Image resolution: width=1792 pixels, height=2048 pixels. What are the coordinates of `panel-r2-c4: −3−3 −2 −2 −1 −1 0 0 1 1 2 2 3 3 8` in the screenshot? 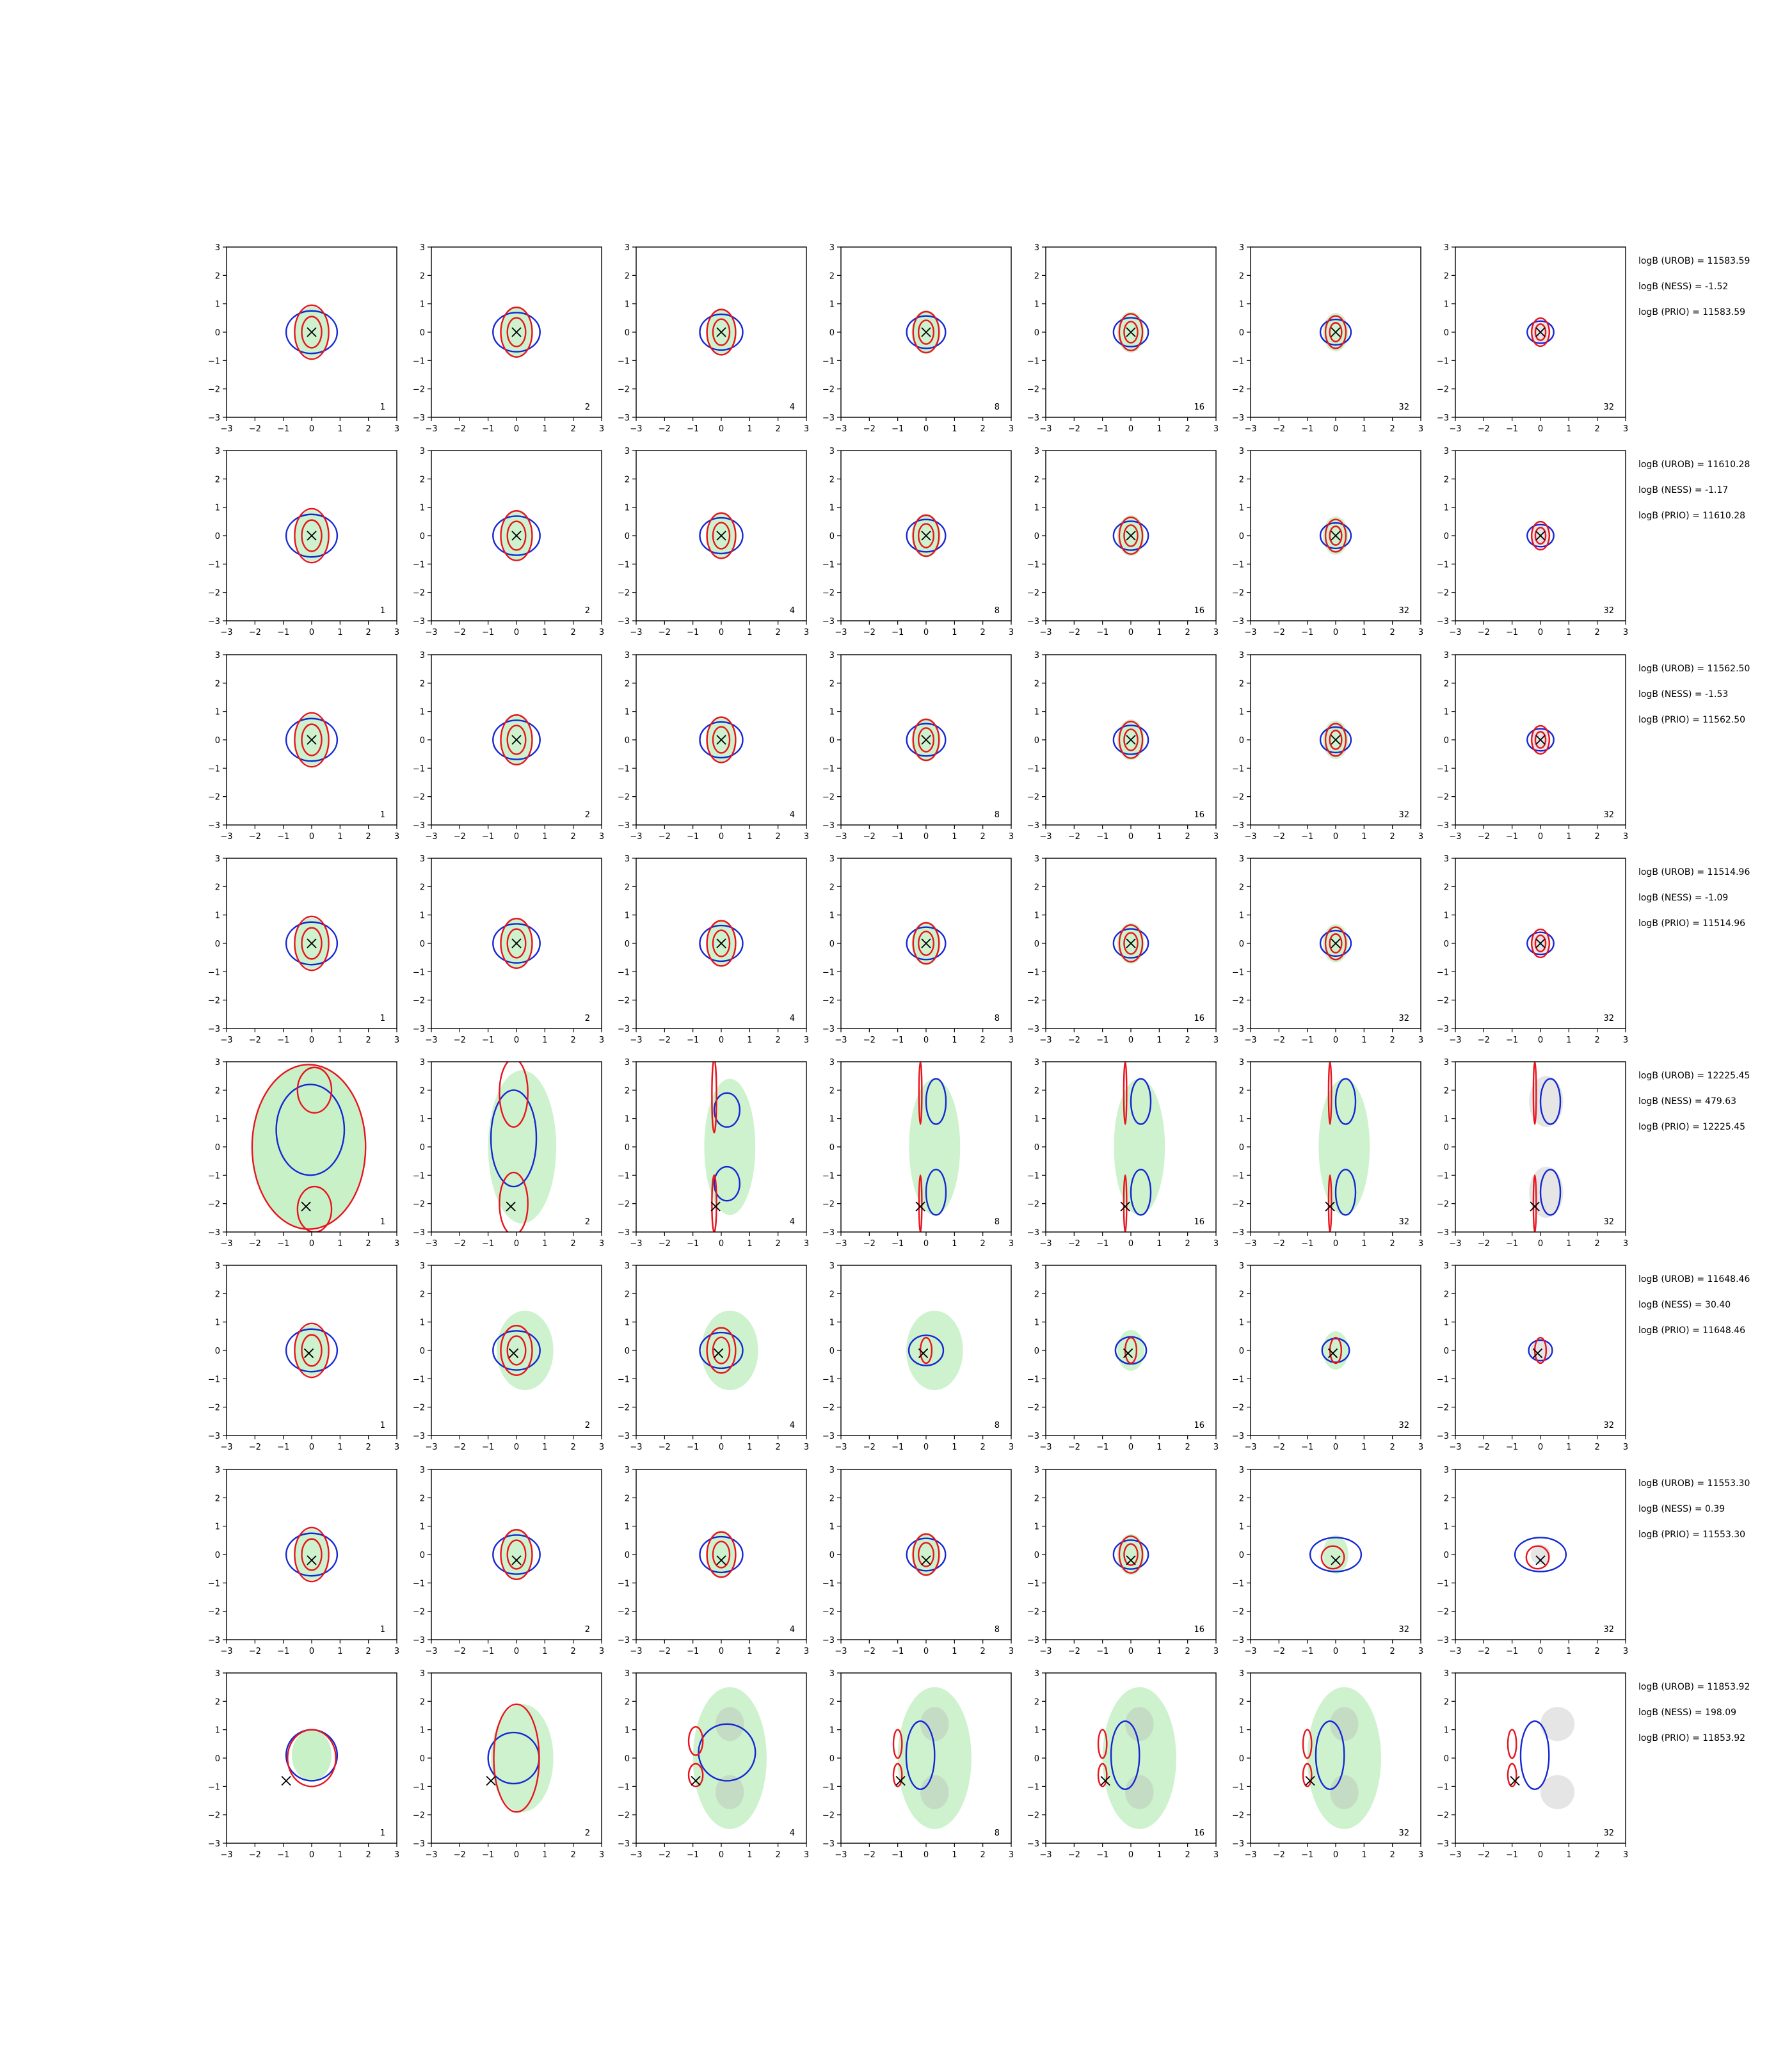 It's located at (918, 542).